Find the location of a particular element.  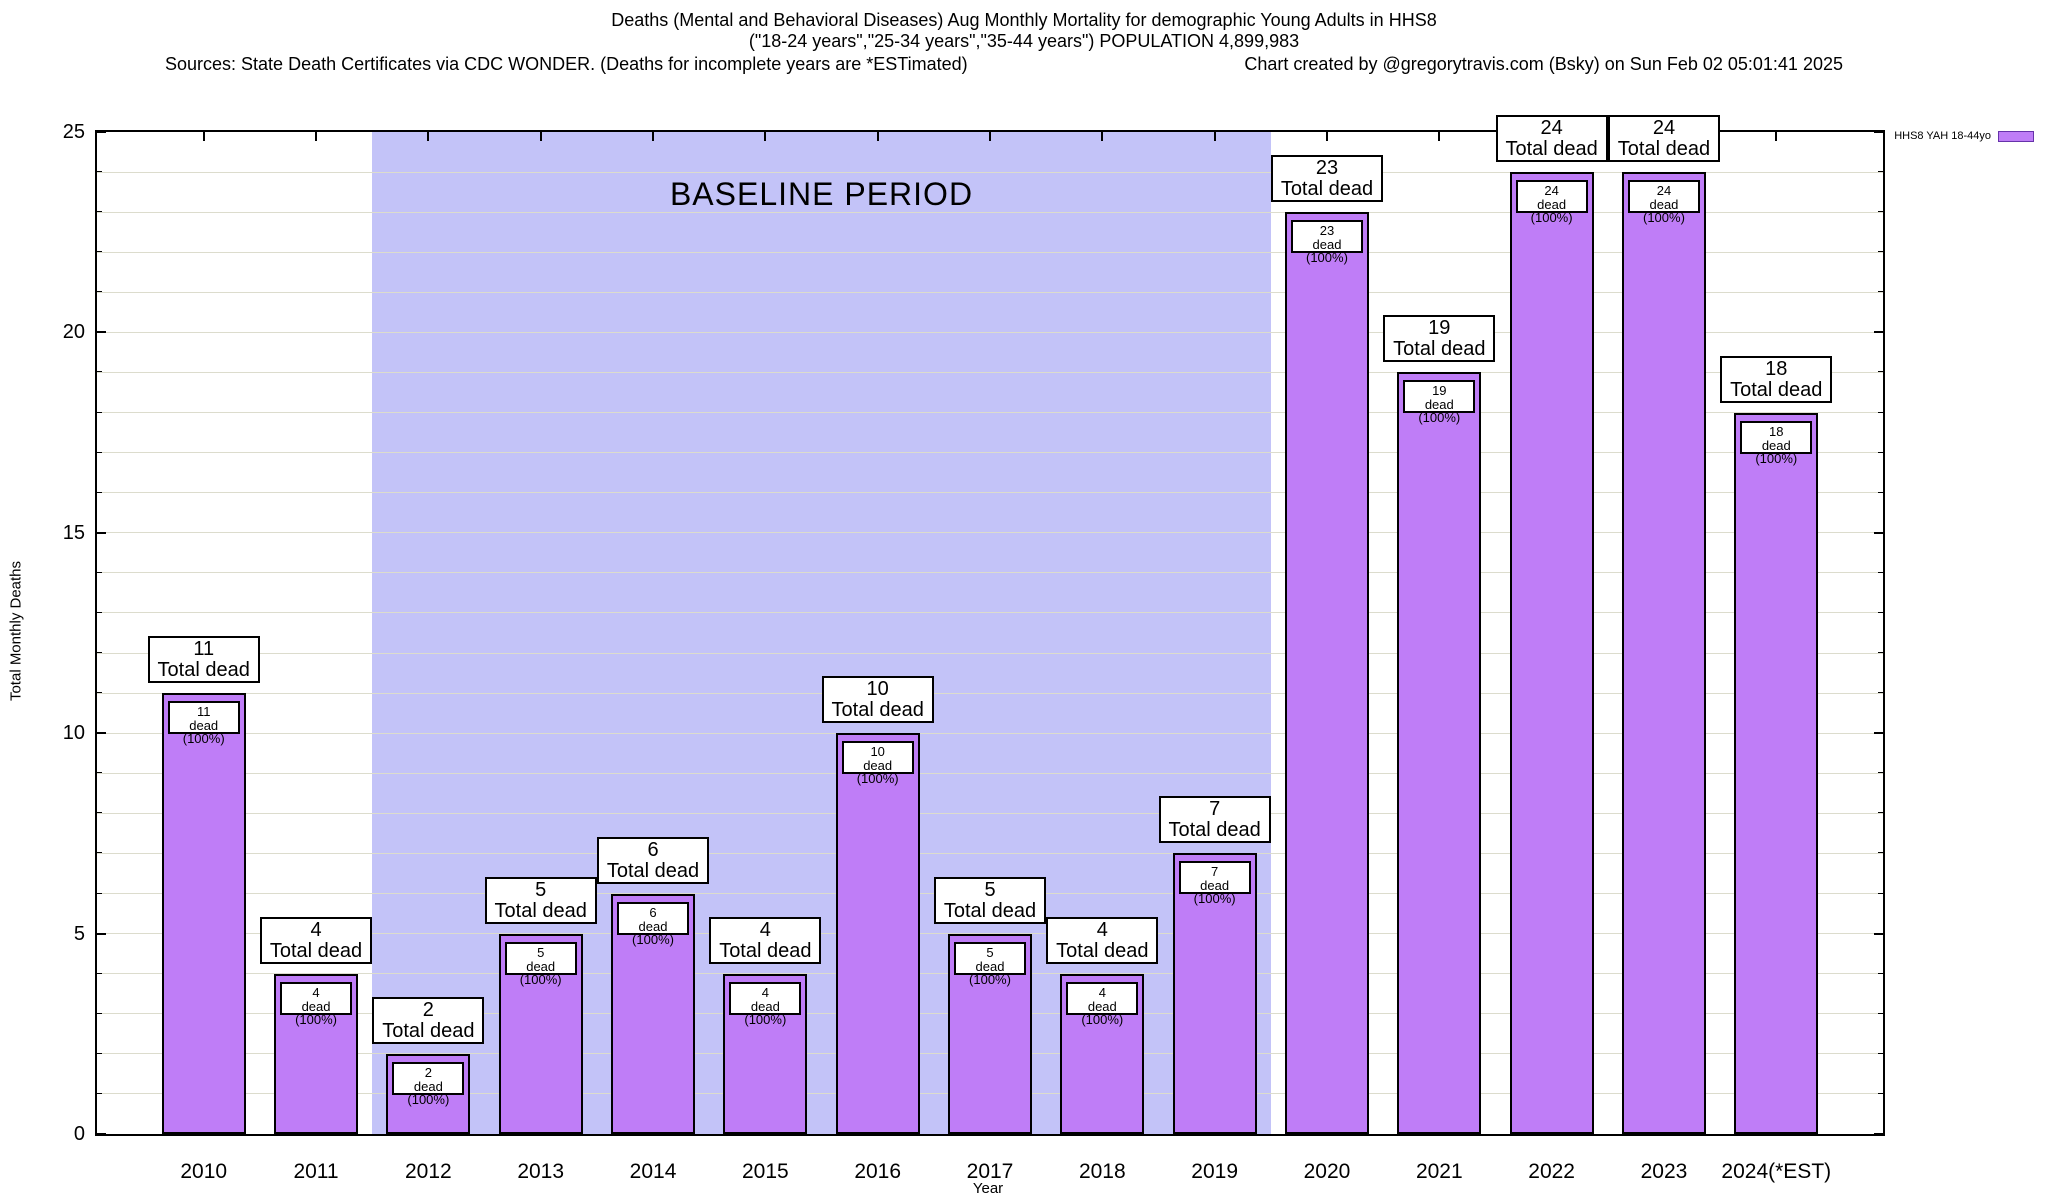

bar-inner-count: 2 is located at coordinates (428, 1072).